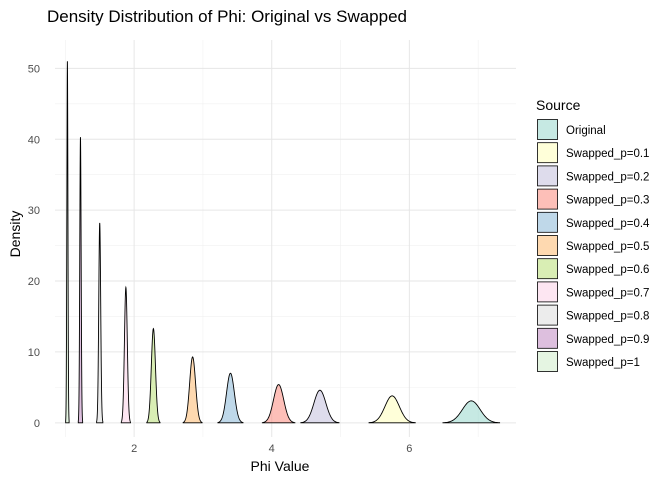 This screenshot has width=672, height=480. What do you see at coordinates (15, 234) in the screenshot?
I see `y-axis-title: Density` at bounding box center [15, 234].